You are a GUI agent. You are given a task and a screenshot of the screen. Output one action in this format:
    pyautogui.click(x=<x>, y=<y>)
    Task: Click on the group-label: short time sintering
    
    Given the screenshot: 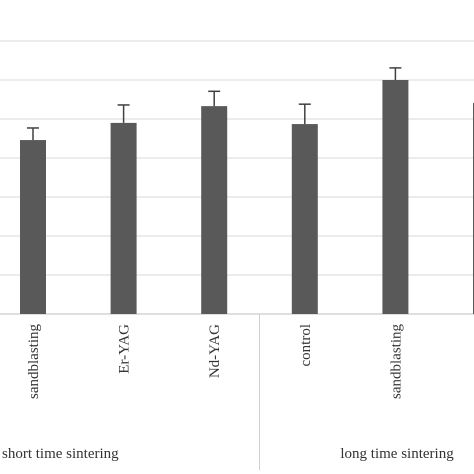 What is the action you would take?
    pyautogui.click(x=60, y=454)
    